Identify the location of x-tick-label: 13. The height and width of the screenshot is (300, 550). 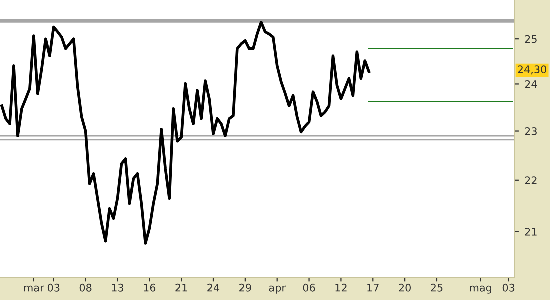
(118, 288).